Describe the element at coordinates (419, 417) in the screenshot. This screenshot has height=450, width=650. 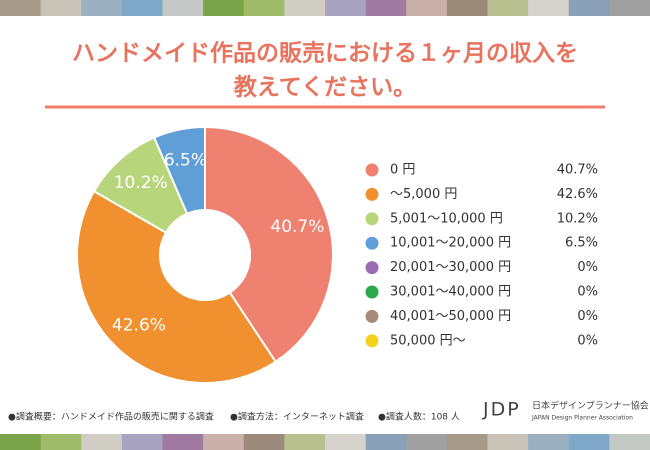
I see `footer-note: ●調査人数：108 人` at that location.